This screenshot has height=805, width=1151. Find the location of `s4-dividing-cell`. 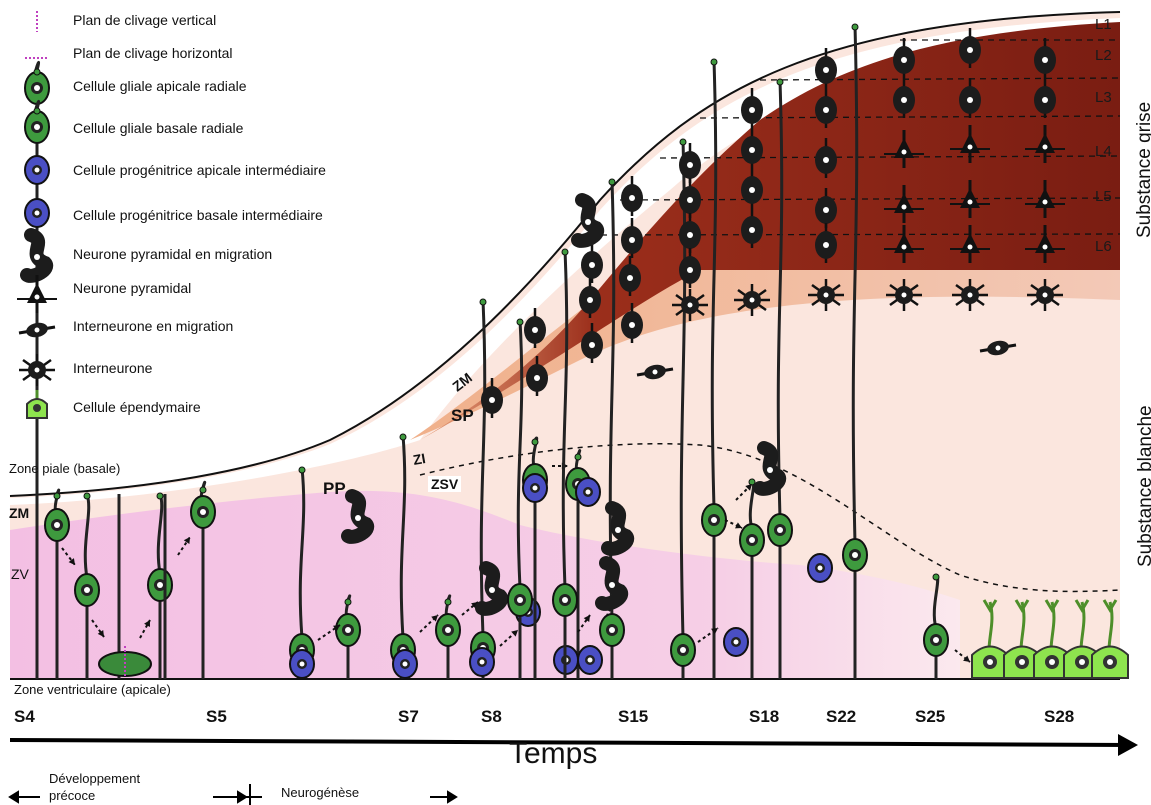

s4-dividing-cell is located at coordinates (125, 662).